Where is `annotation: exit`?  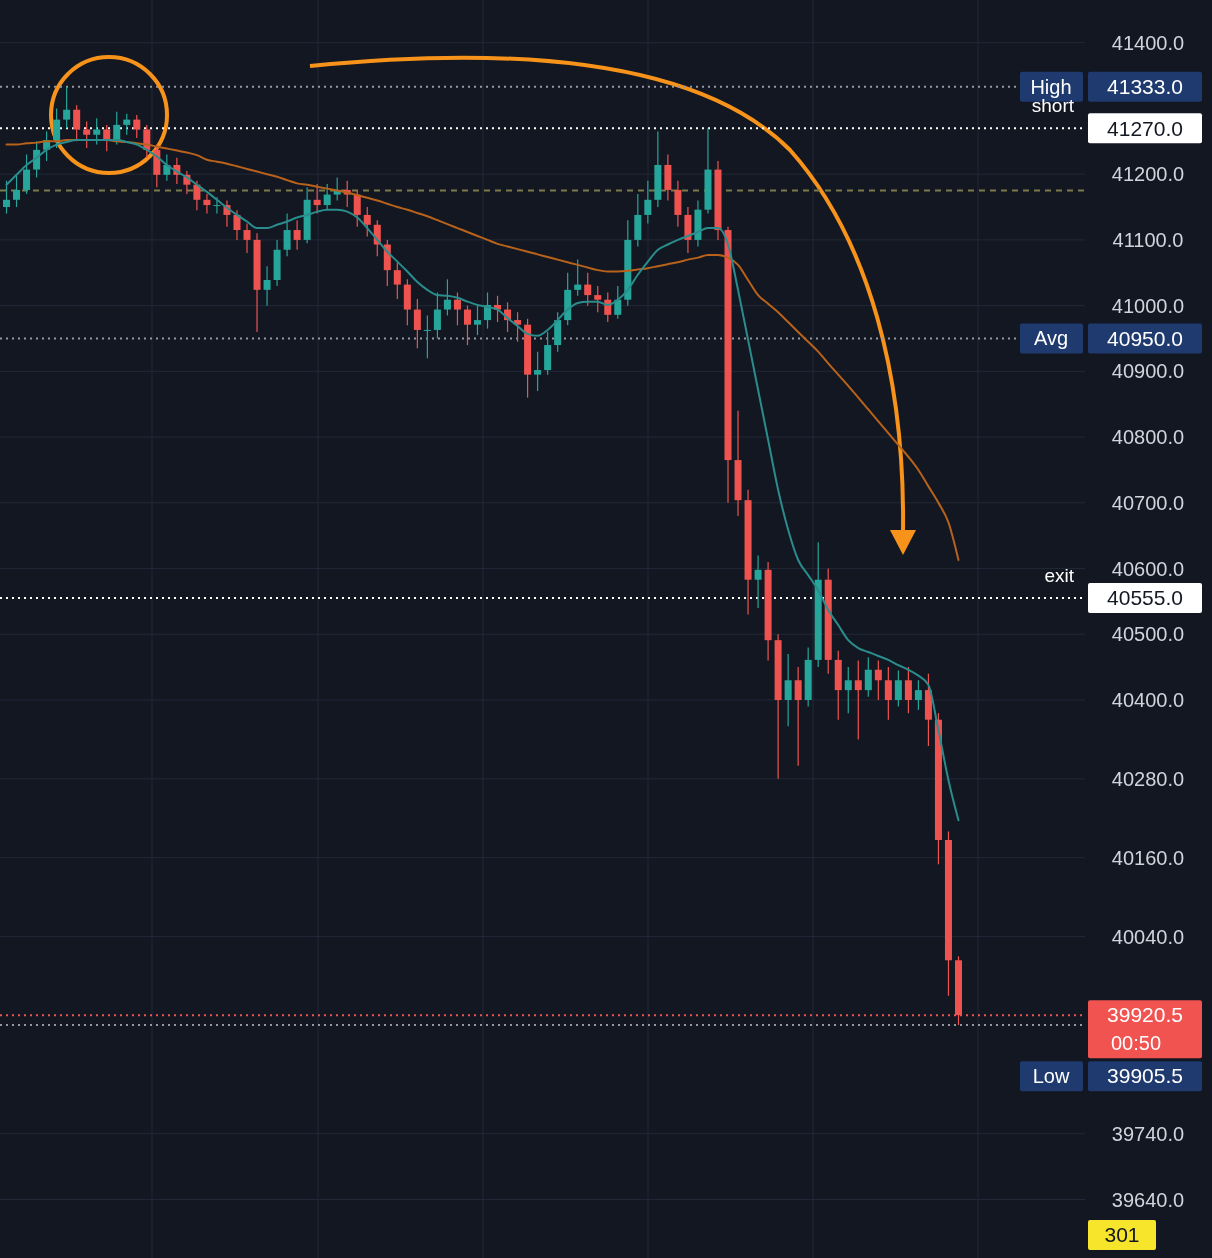
annotation: exit is located at coordinates (1059, 576).